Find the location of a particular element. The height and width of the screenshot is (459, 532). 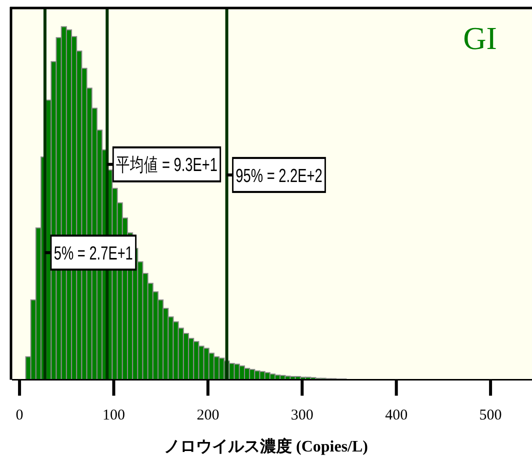

x-axis-title: ノロウイルス濃度 (Copies/L) is located at coordinates (266, 446).